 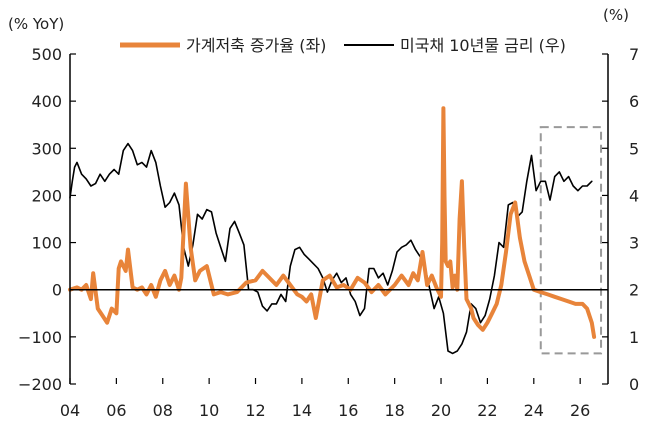 I want to click on legend: 가계저축 증가율 (좌) 미국채 10년물 금리 (우), so click(x=343, y=45).